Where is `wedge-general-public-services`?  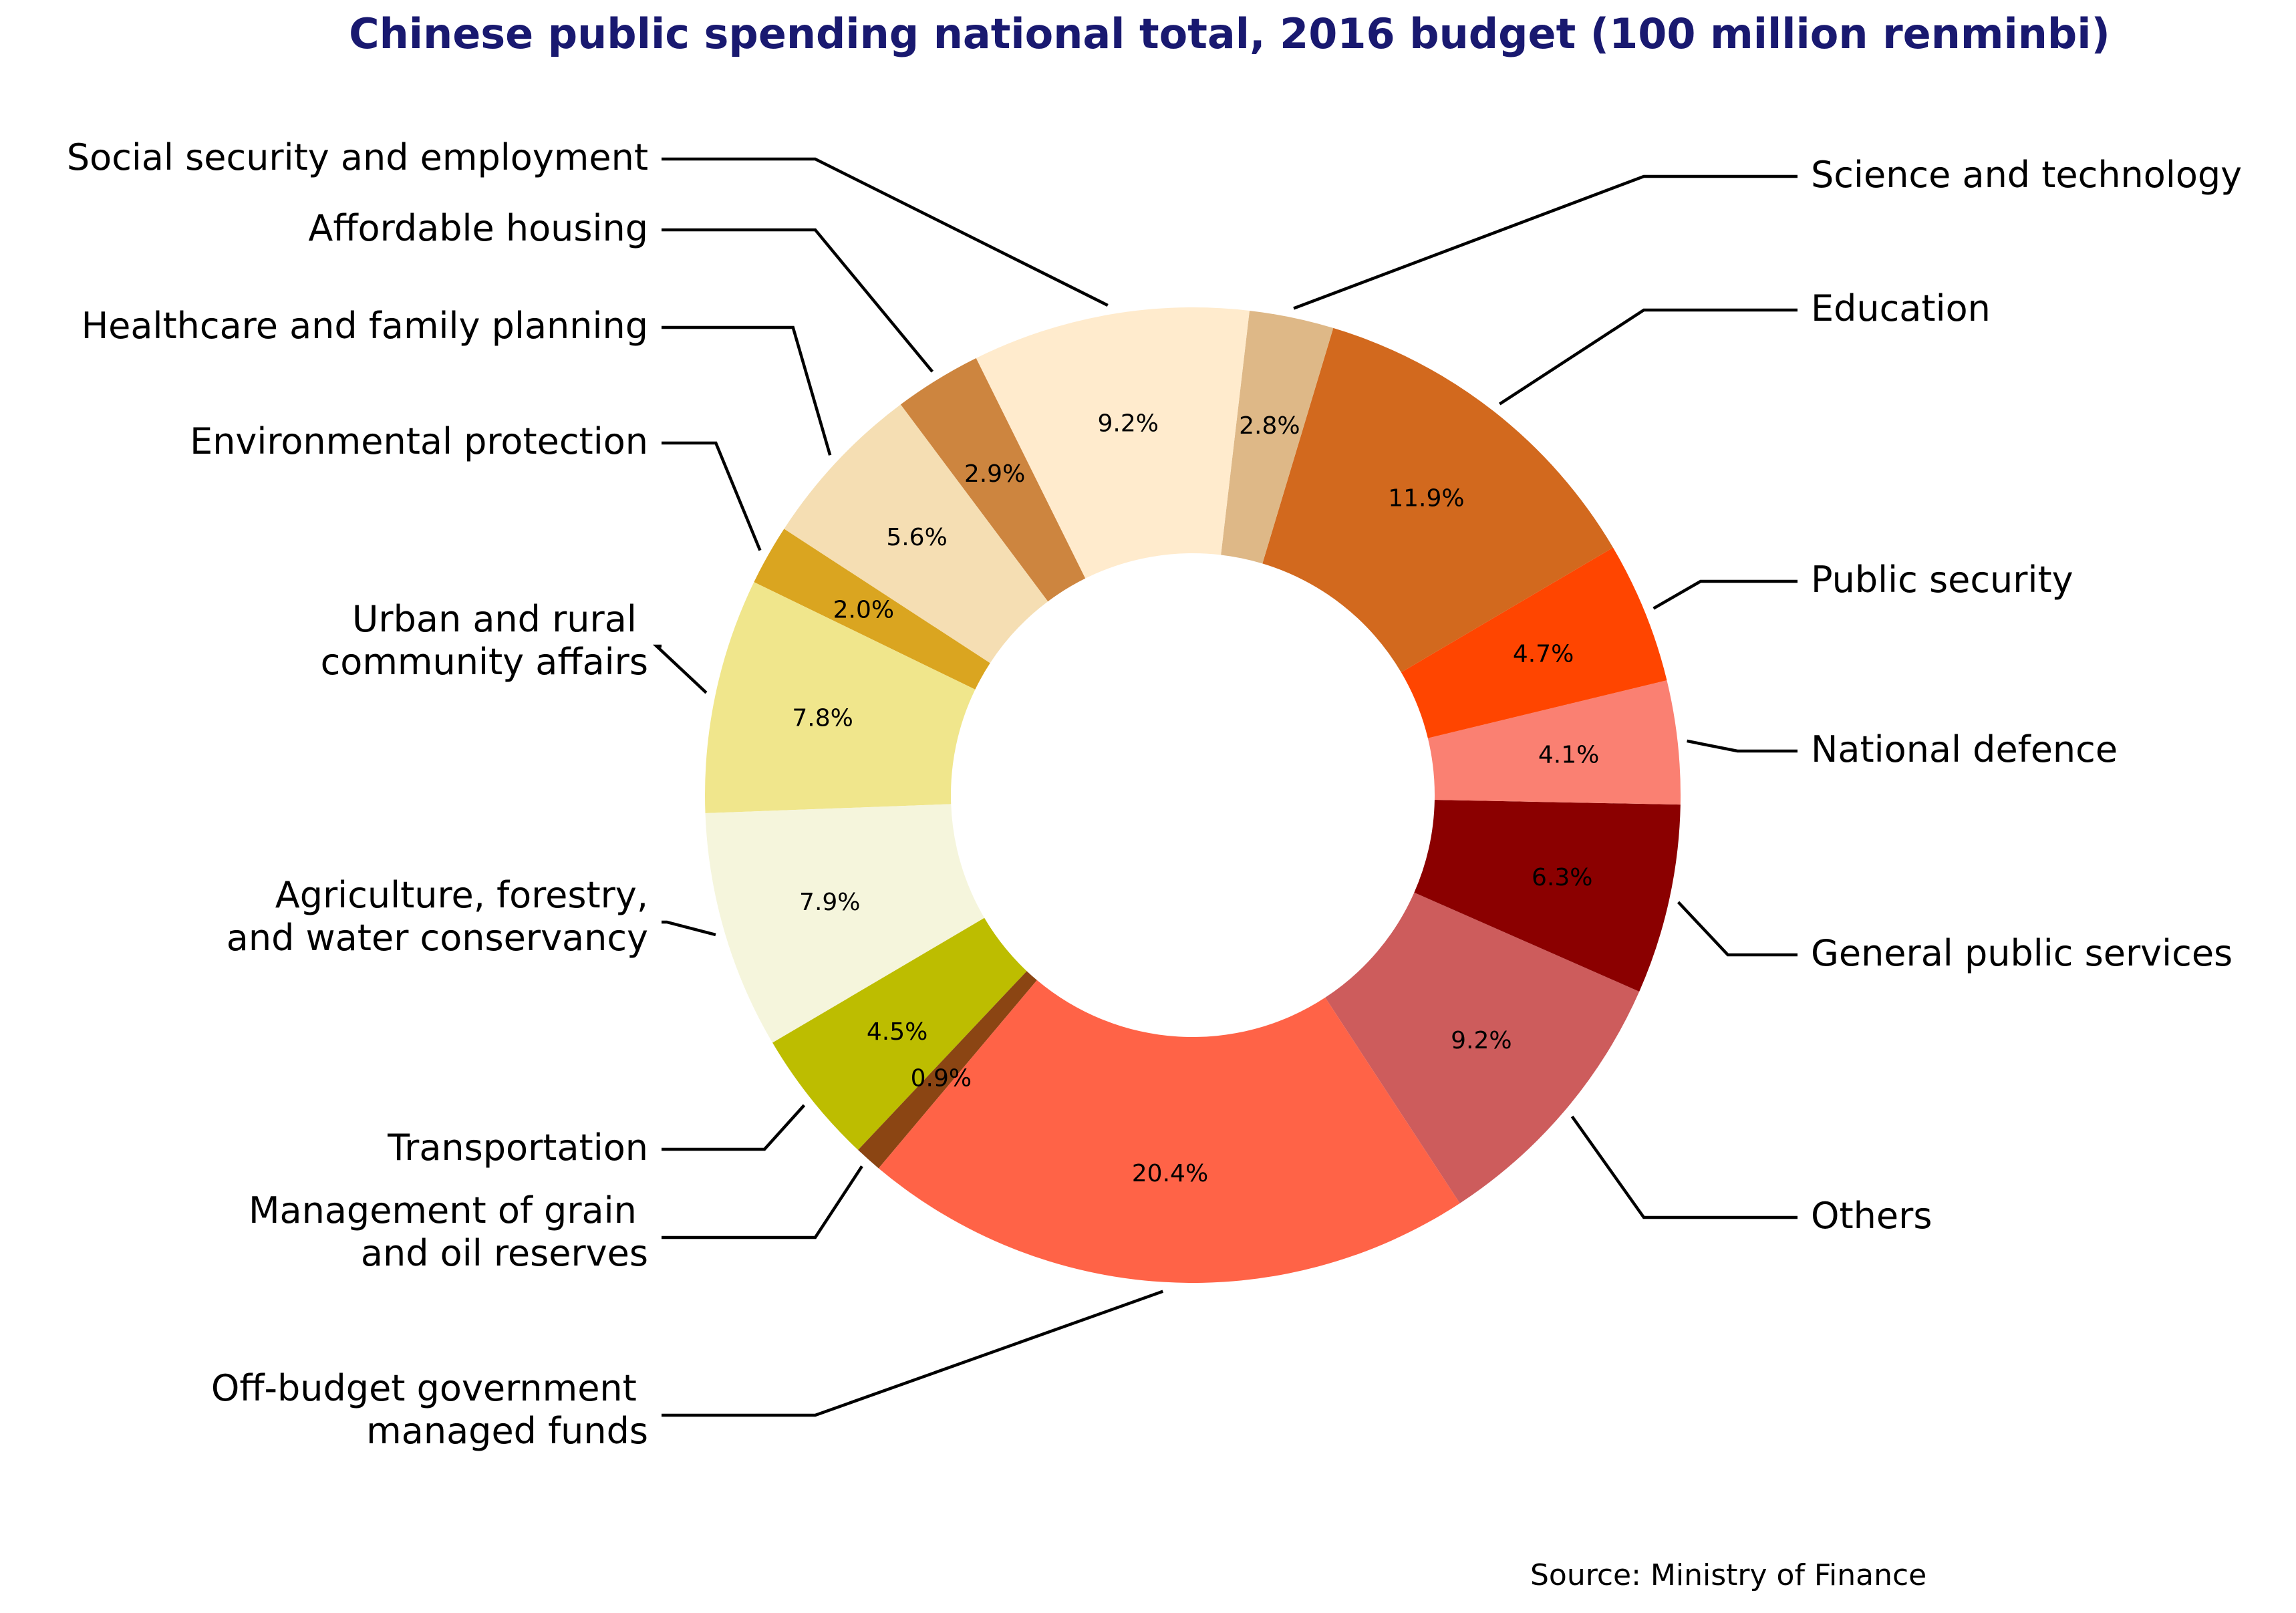 wedge-general-public-services is located at coordinates (1547, 896).